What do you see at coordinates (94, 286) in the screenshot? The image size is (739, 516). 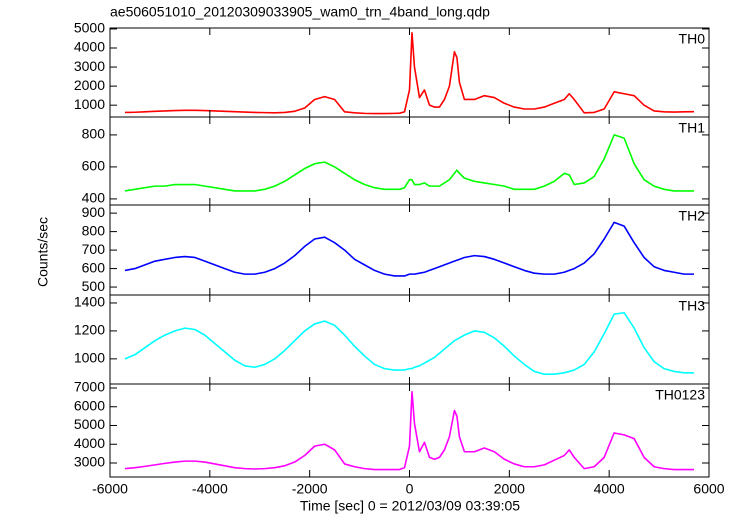 I see `y-tick-label: 500` at bounding box center [94, 286].